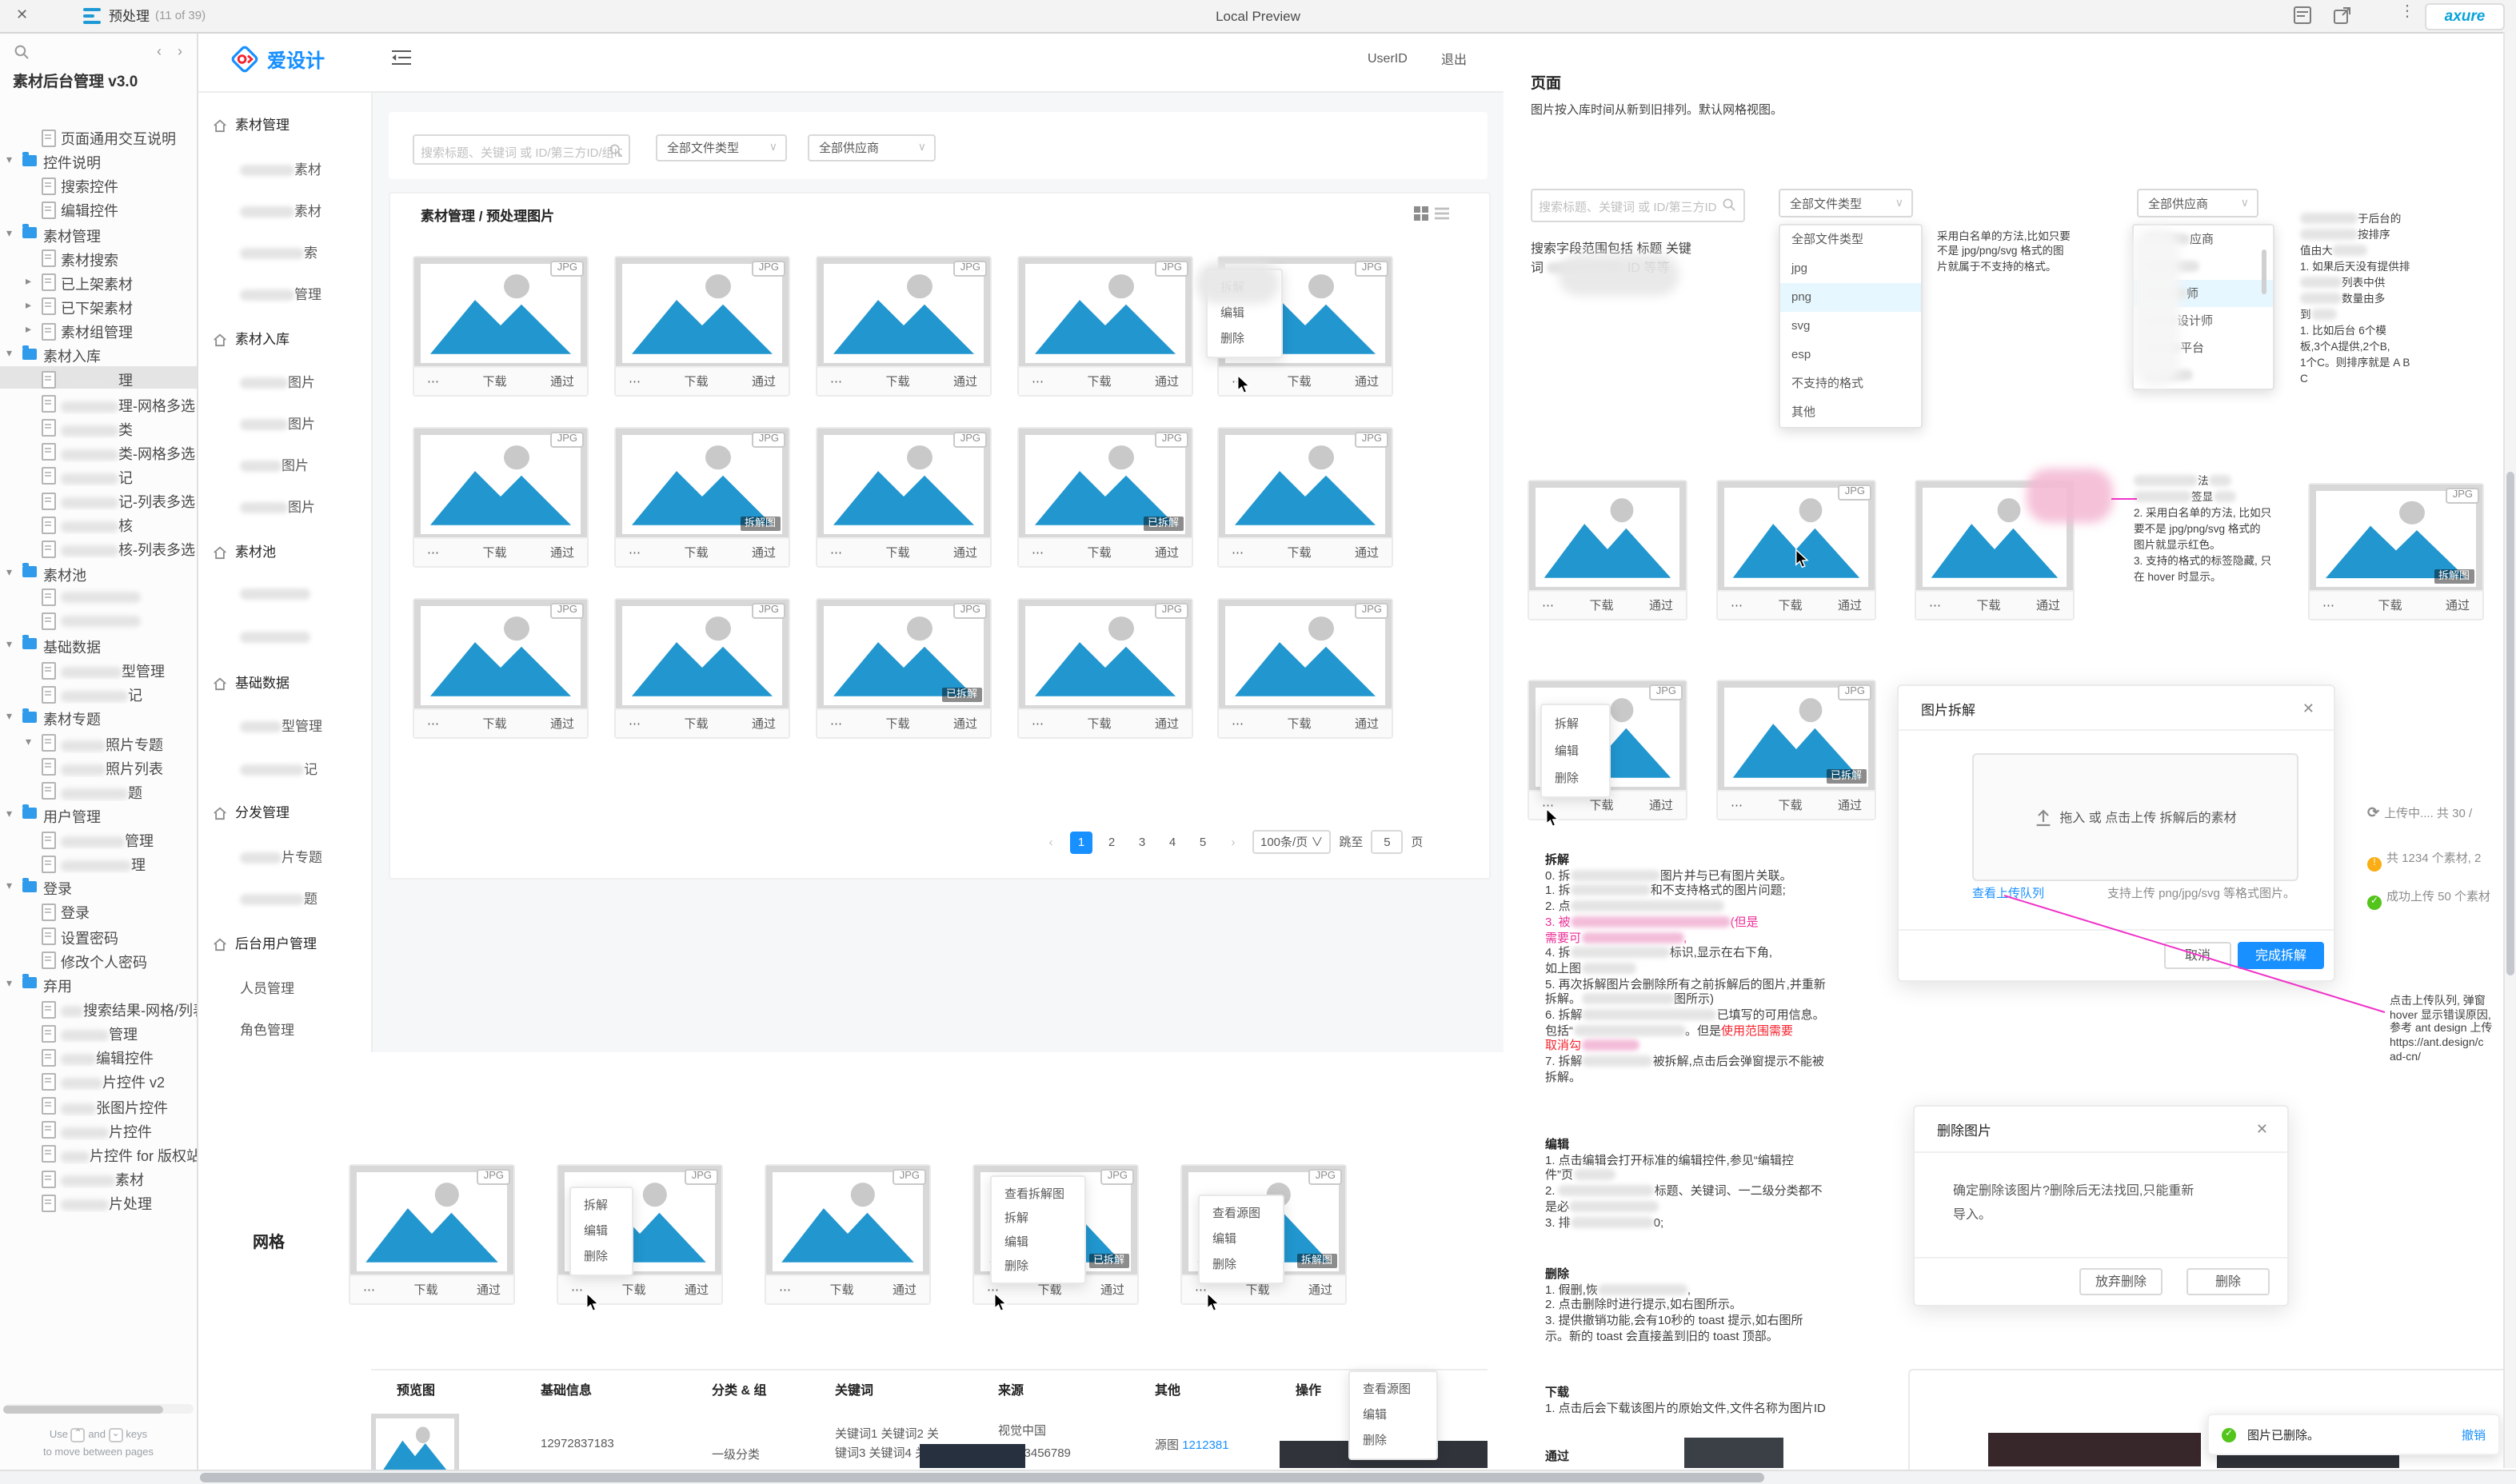 The width and height of the screenshot is (2516, 1484). Describe the element at coordinates (98, 1056) in the screenshot. I see `sidebar-item-编辑控件: 编辑控件` at that location.